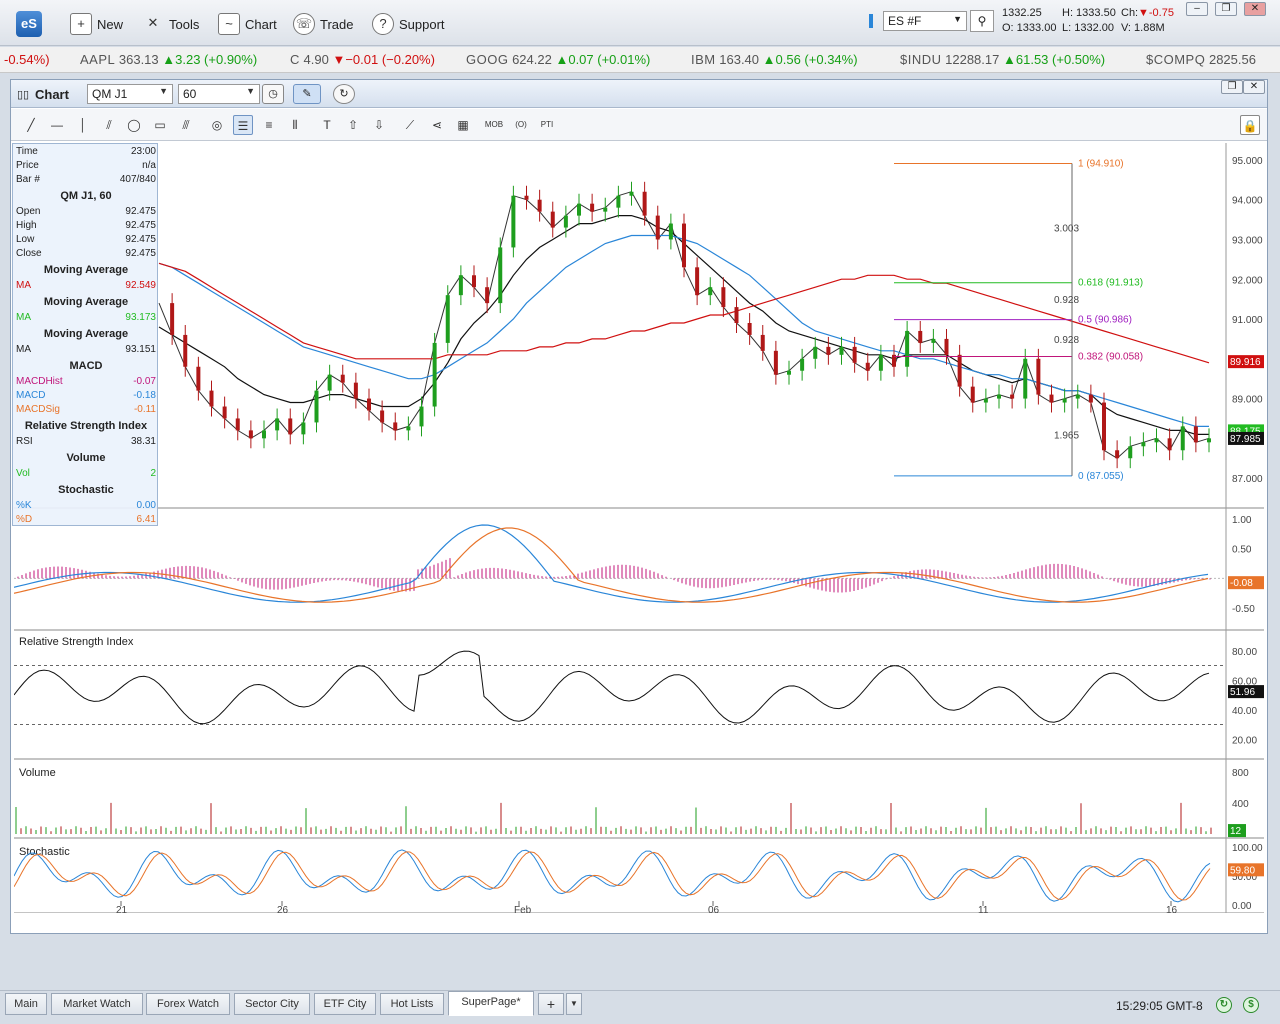 The width and height of the screenshot is (1280, 1024). I want to click on chart-button: ~ Chart, so click(247, 24).